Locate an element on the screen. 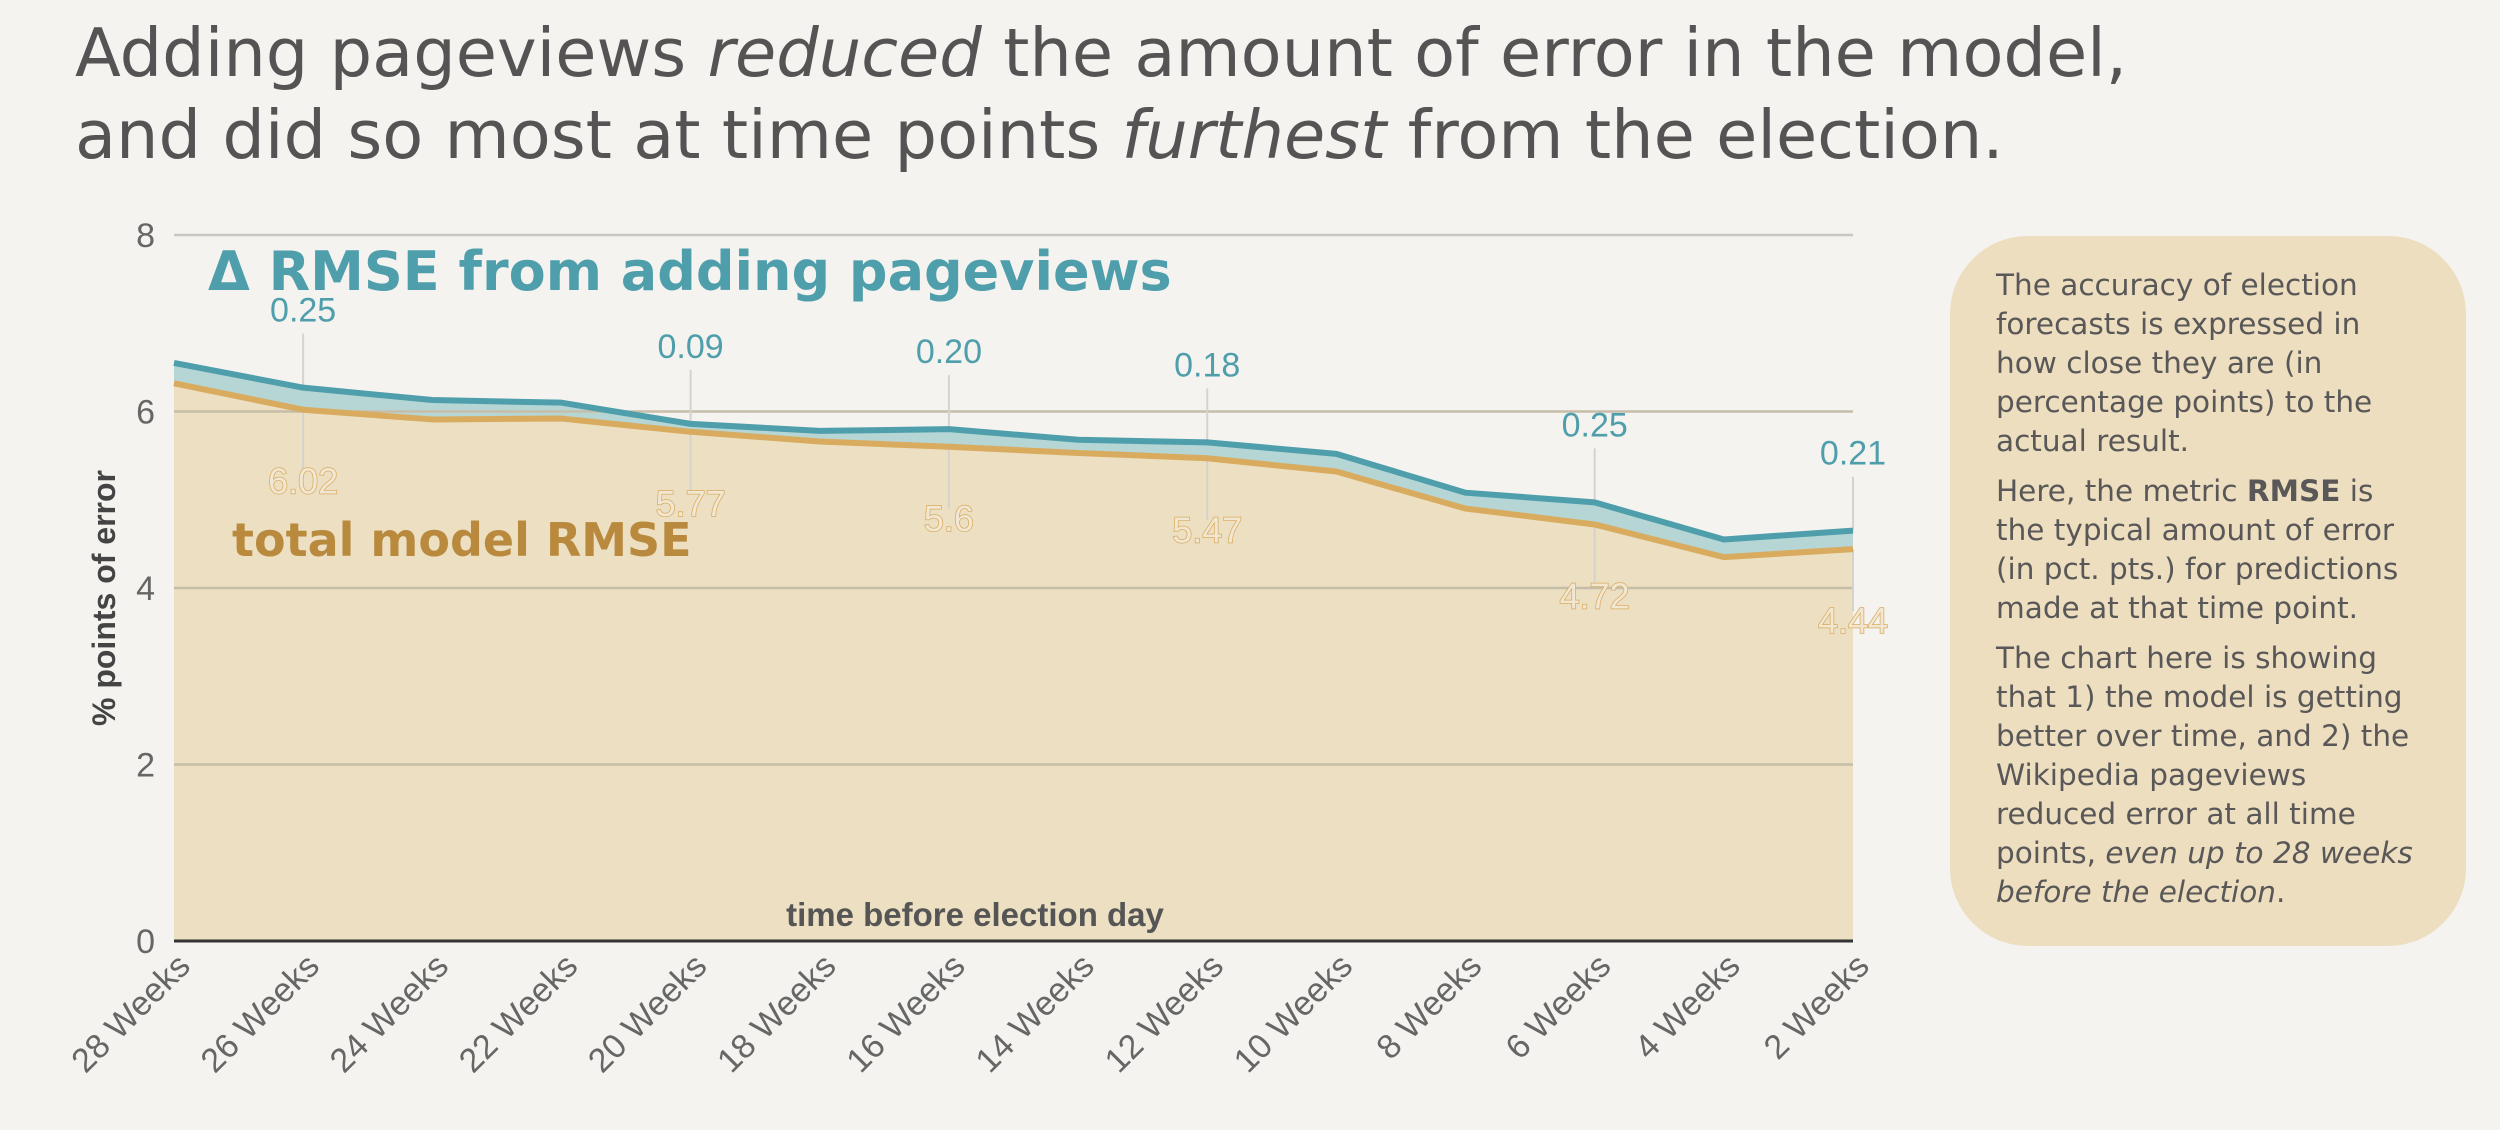 The width and height of the screenshot is (2500, 1130). y-tick-label: 2 is located at coordinates (145, 766).